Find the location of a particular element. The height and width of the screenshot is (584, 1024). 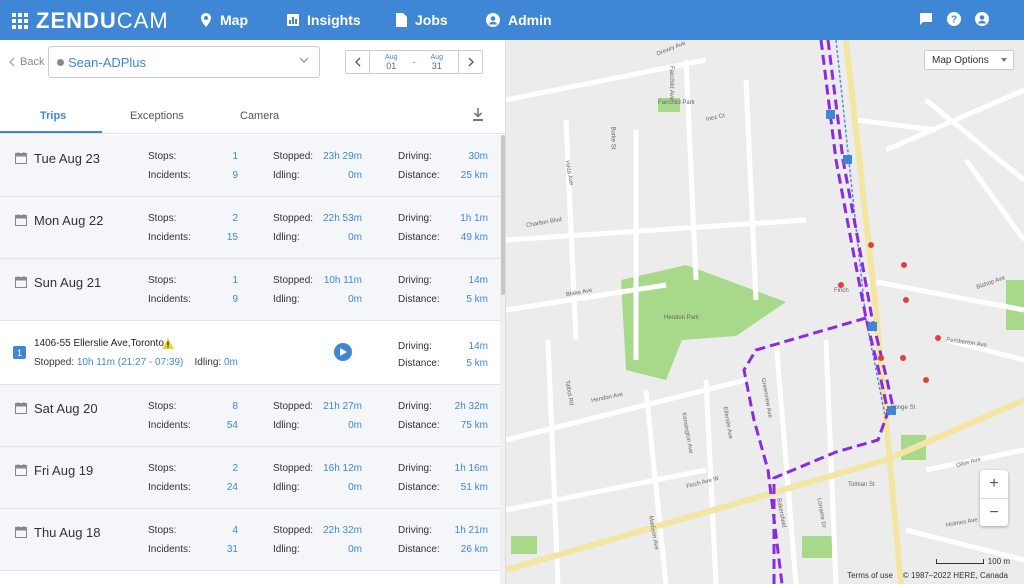

incidents-value: 24 is located at coordinates (232, 487).